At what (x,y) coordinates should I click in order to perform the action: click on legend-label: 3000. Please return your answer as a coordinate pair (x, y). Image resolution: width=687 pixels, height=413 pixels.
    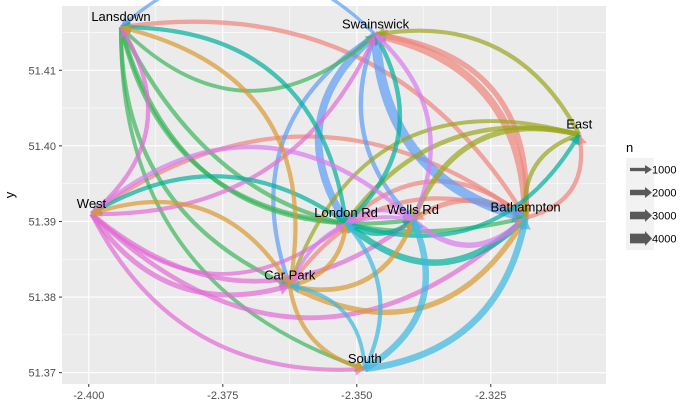
    Looking at the image, I should click on (664, 217).